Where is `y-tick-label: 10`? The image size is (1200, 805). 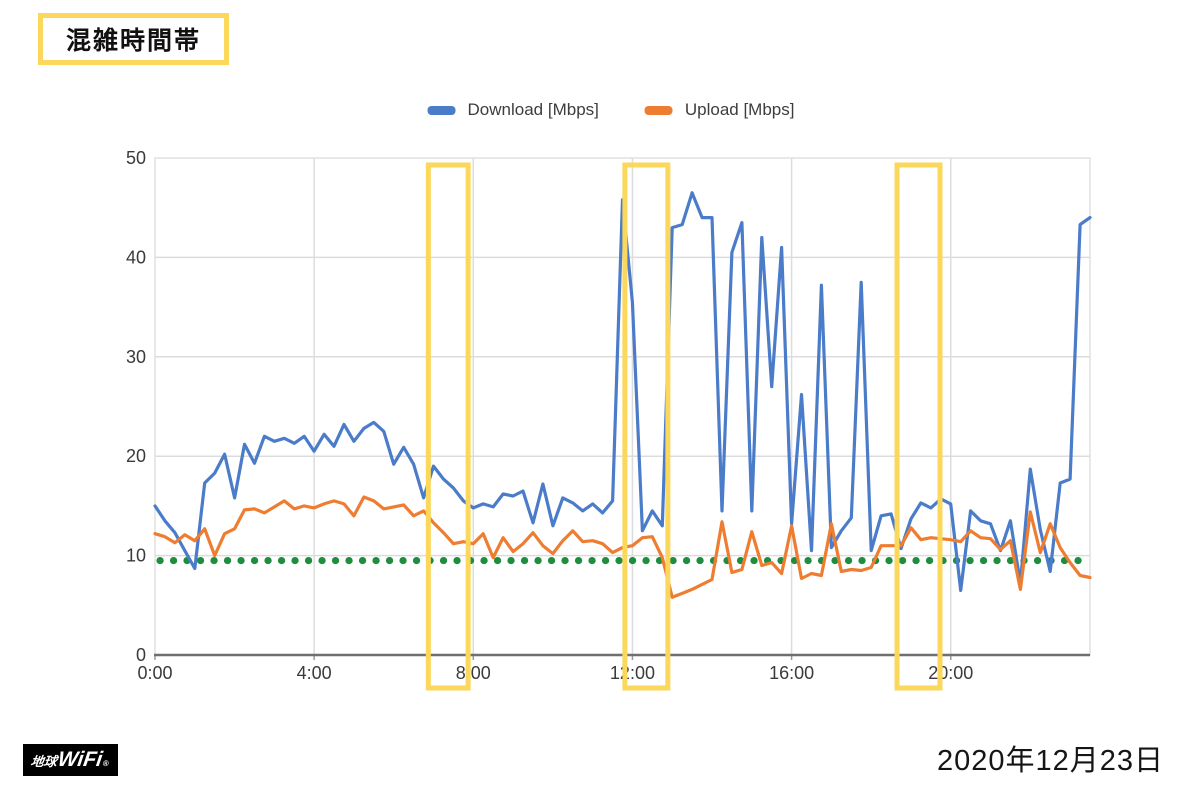
y-tick-label: 10 is located at coordinates (136, 556).